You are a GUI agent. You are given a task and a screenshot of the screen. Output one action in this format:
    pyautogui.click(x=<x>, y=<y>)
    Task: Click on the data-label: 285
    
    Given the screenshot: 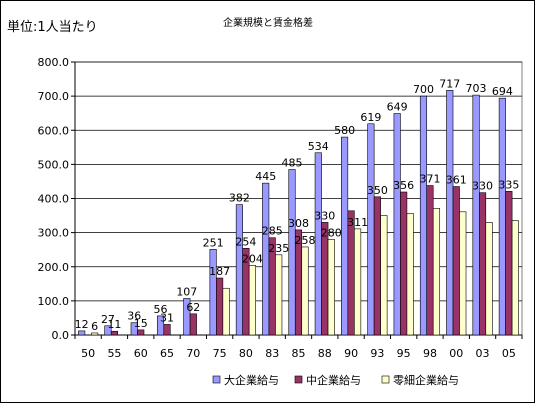 What is the action you would take?
    pyautogui.click(x=272, y=231)
    